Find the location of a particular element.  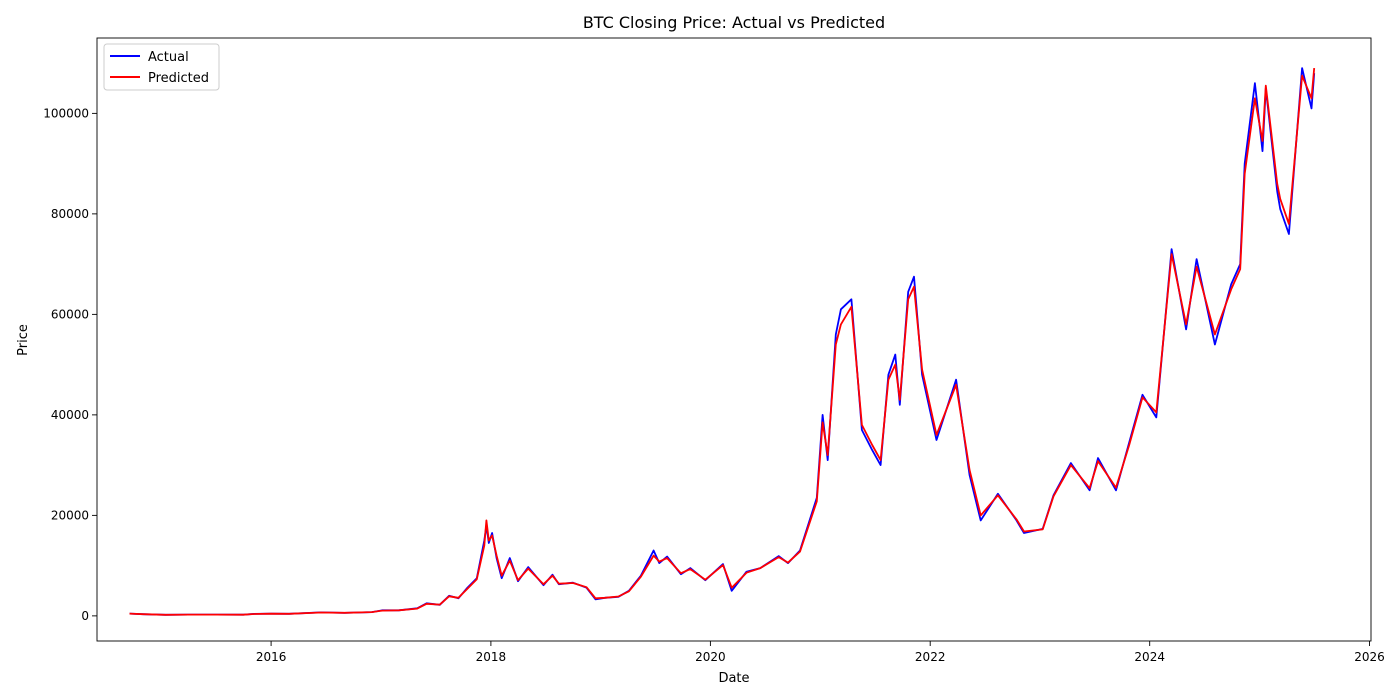

x-tick-label: 2022 is located at coordinates (930, 657).